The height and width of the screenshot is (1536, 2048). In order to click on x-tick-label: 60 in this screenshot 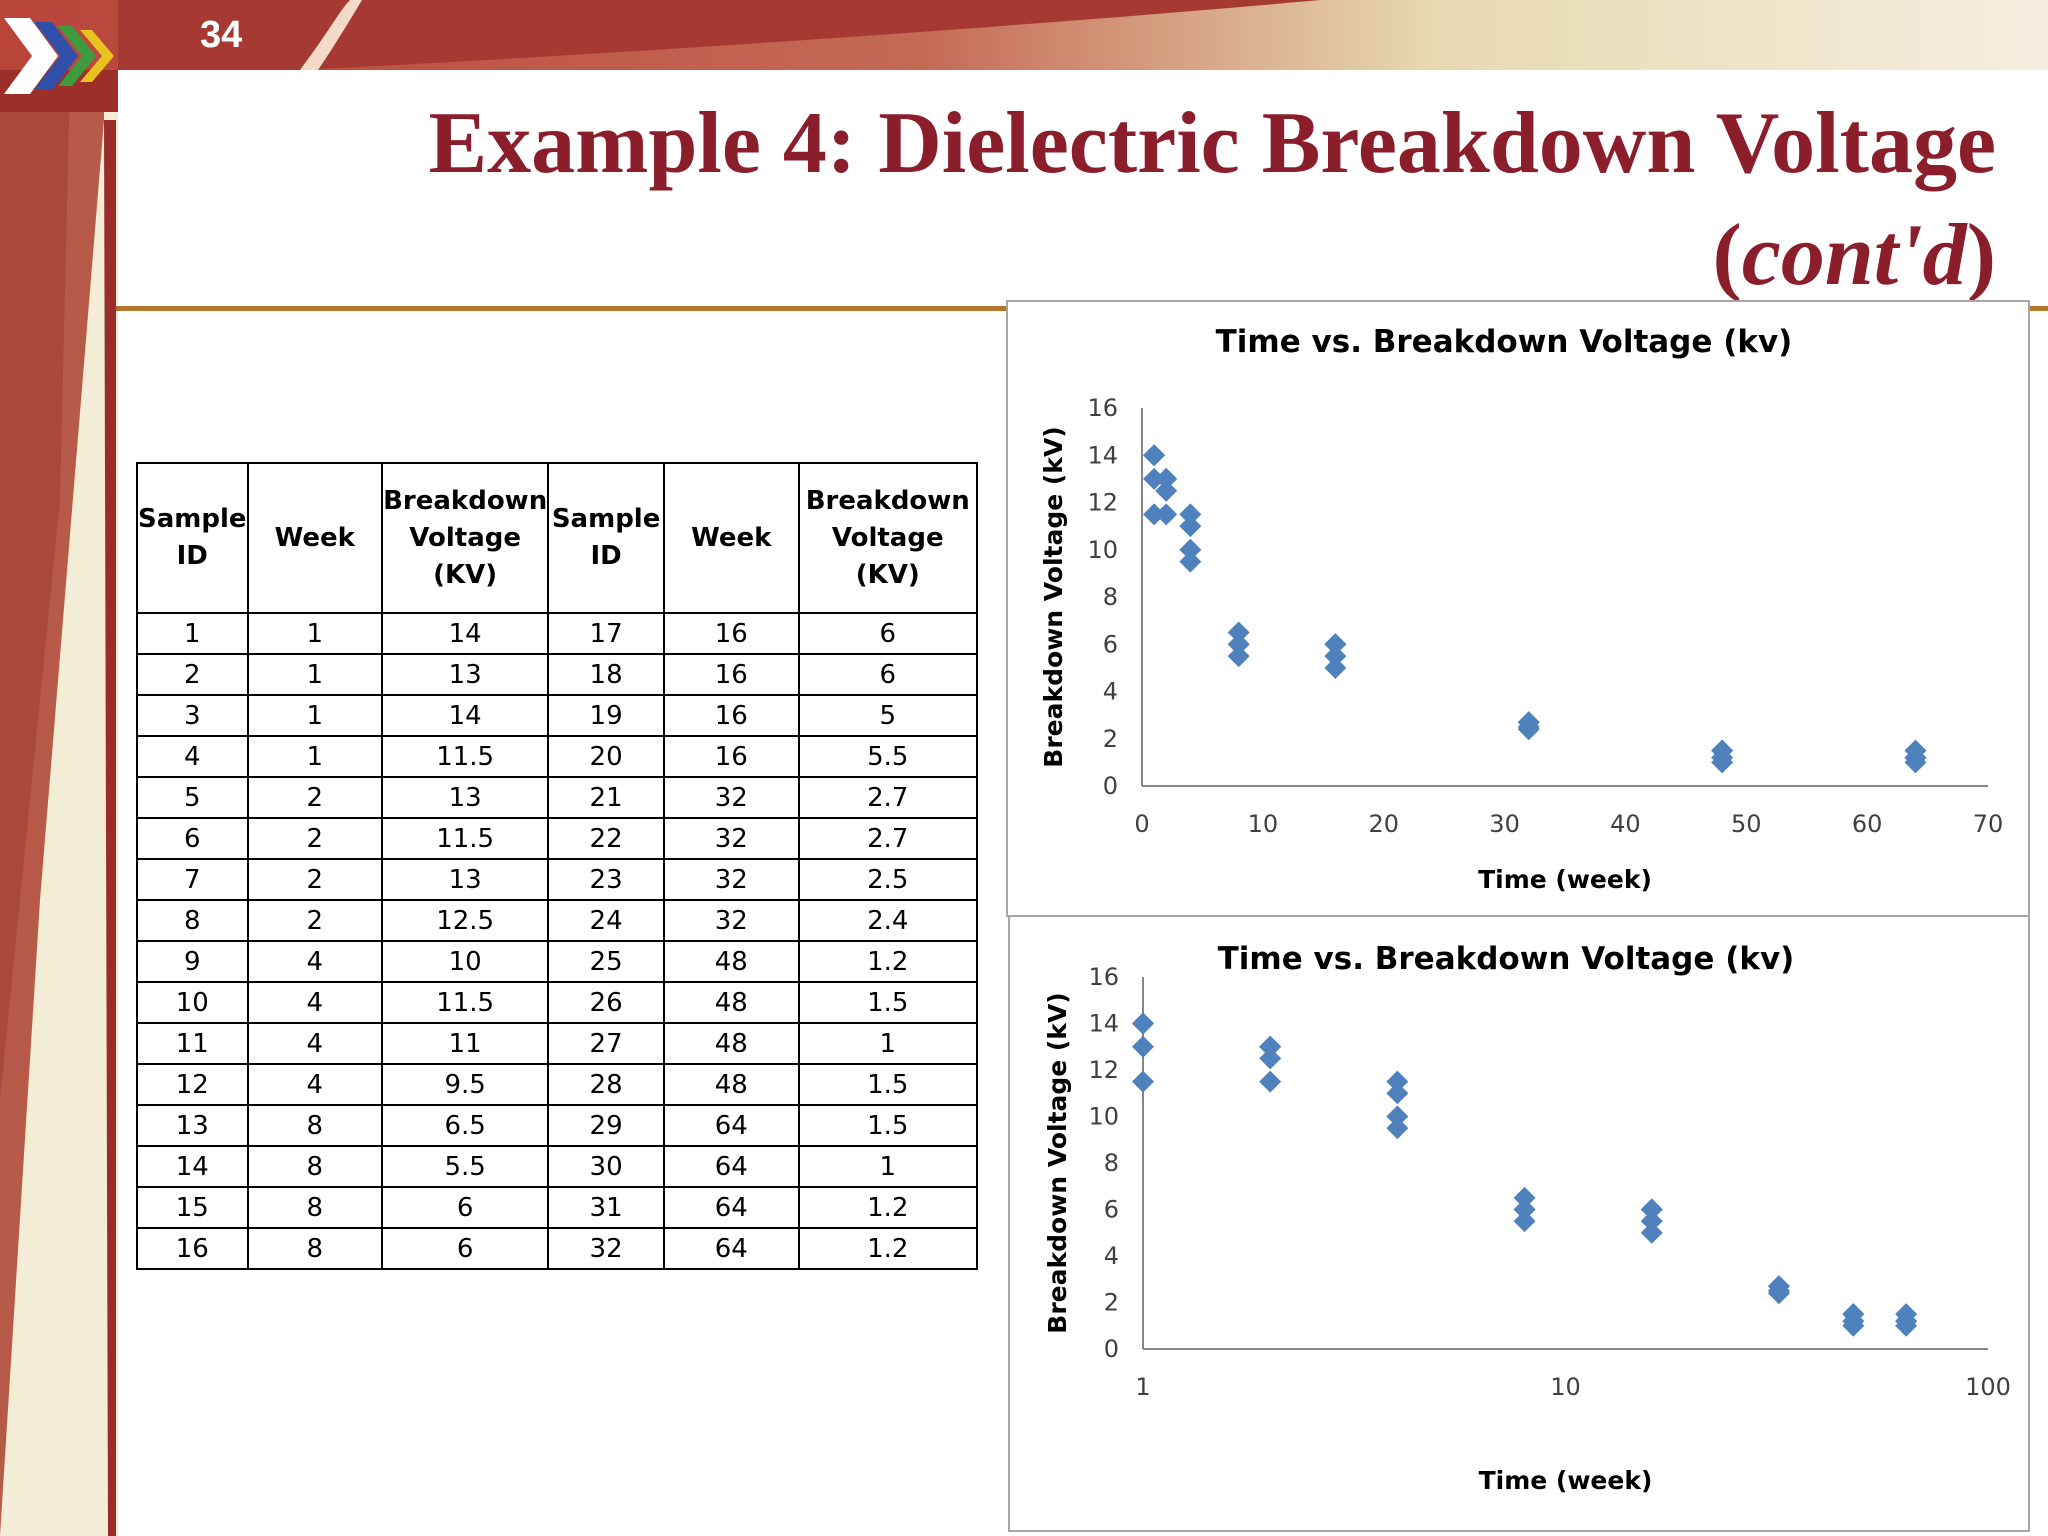, I will do `click(1867, 824)`.